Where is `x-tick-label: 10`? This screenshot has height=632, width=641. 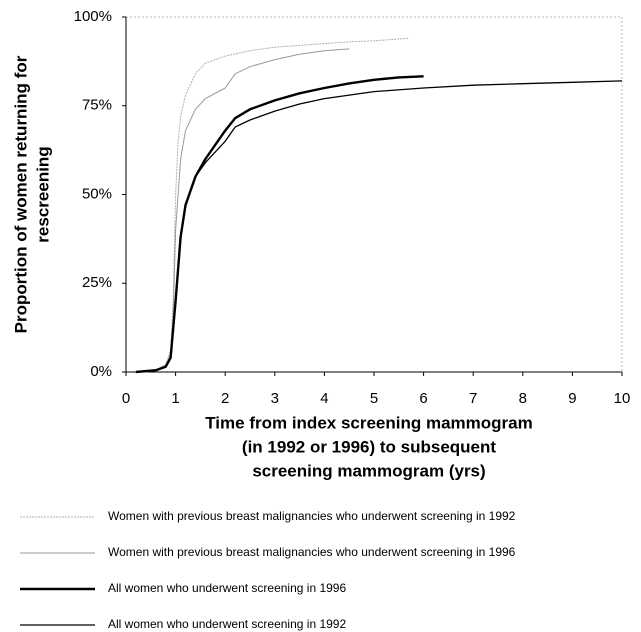
x-tick-label: 10 is located at coordinates (622, 398).